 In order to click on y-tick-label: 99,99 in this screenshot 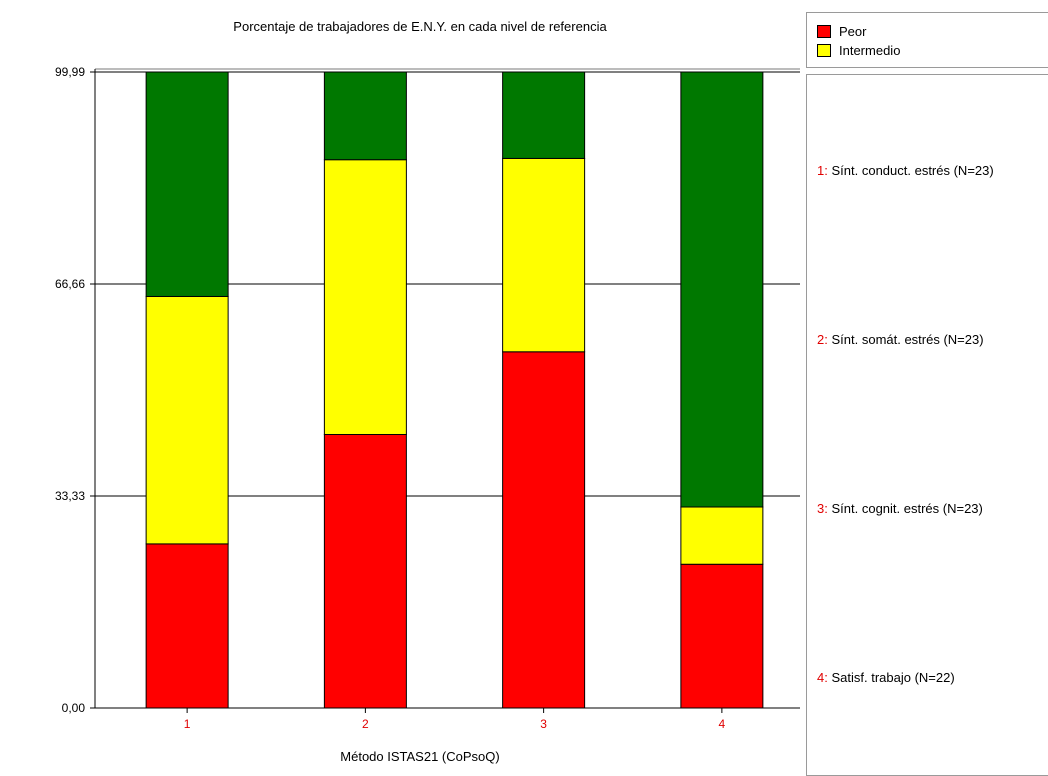, I will do `click(70, 72)`.